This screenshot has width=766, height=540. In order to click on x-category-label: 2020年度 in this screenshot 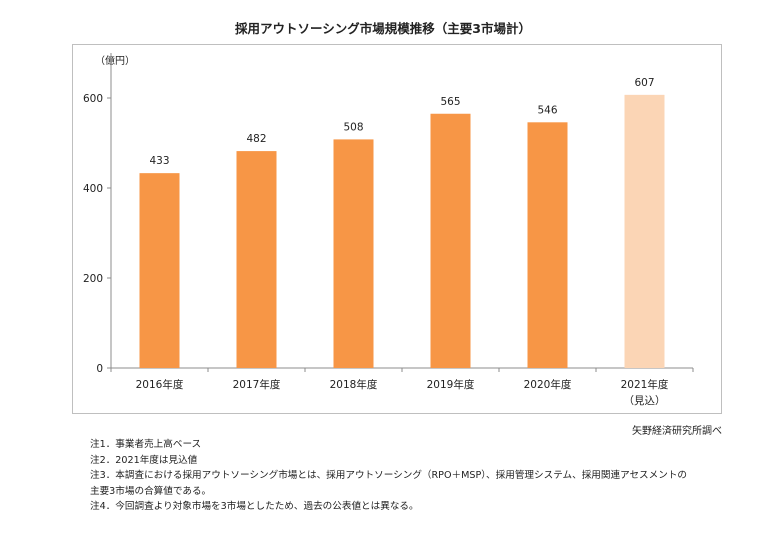, I will do `click(548, 384)`.